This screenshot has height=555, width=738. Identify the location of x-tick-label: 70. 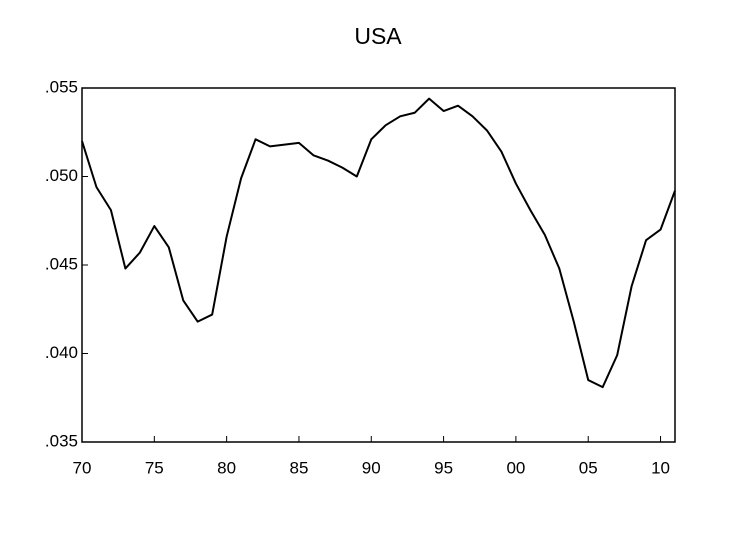
(82, 467).